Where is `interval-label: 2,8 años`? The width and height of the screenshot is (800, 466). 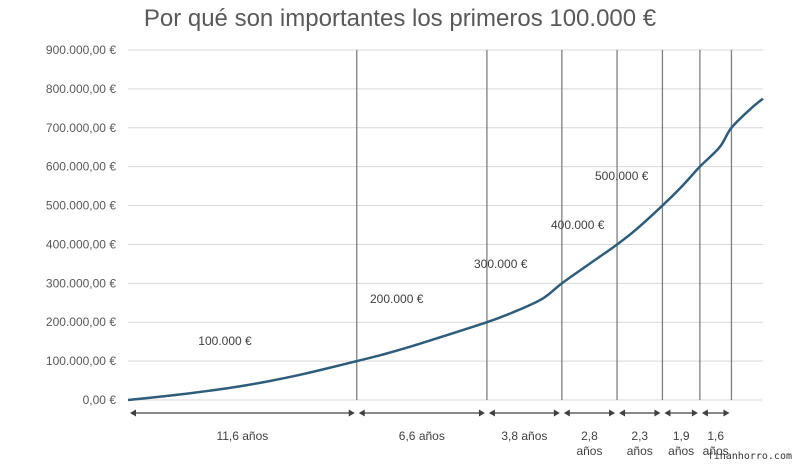 interval-label: 2,8 años is located at coordinates (589, 443).